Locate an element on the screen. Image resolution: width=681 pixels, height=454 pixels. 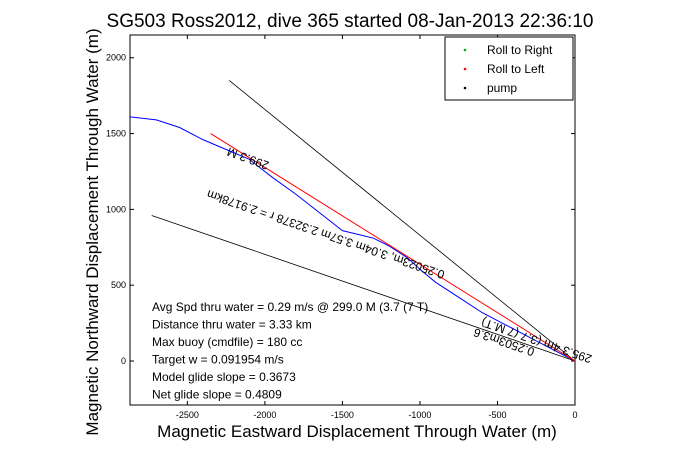
y-tick-label: 0 is located at coordinates (123, 361).